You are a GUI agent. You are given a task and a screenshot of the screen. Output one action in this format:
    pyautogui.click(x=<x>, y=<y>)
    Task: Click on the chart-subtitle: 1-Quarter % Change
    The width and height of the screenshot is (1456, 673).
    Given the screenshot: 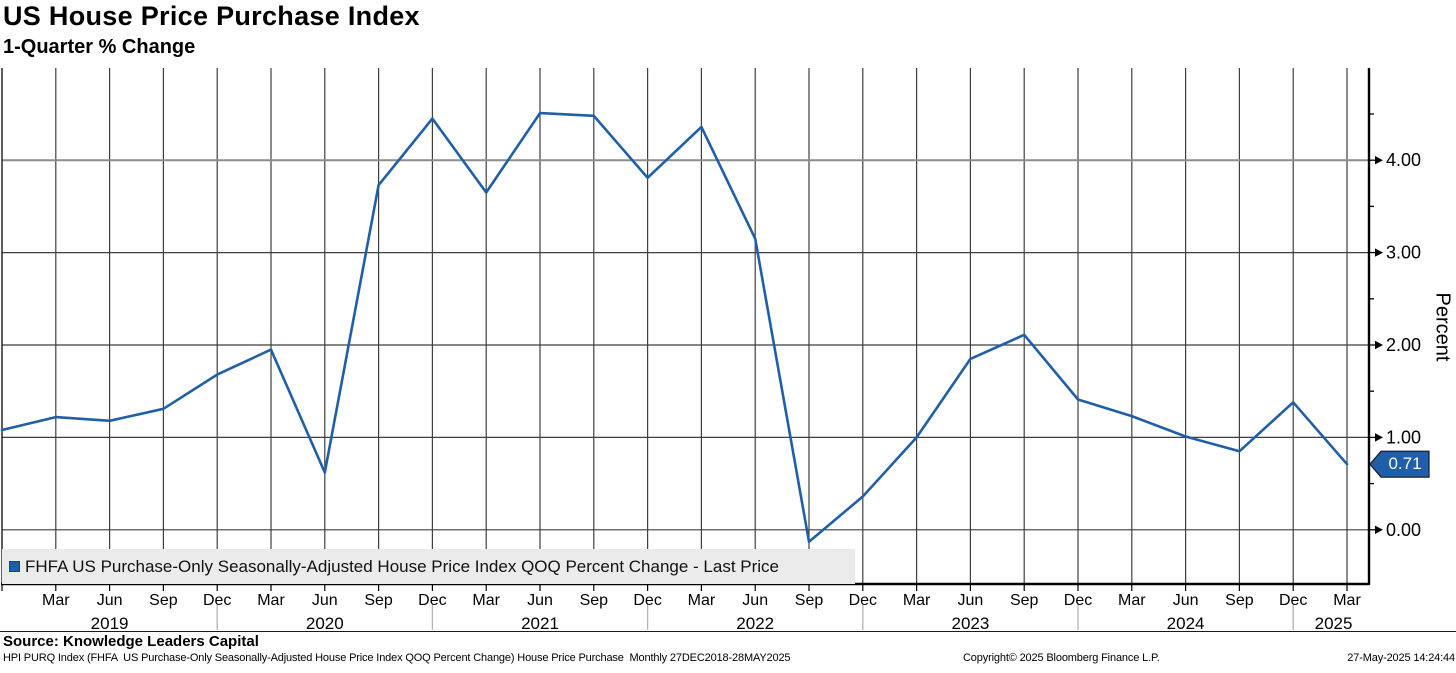 What is the action you would take?
    pyautogui.click(x=99, y=47)
    